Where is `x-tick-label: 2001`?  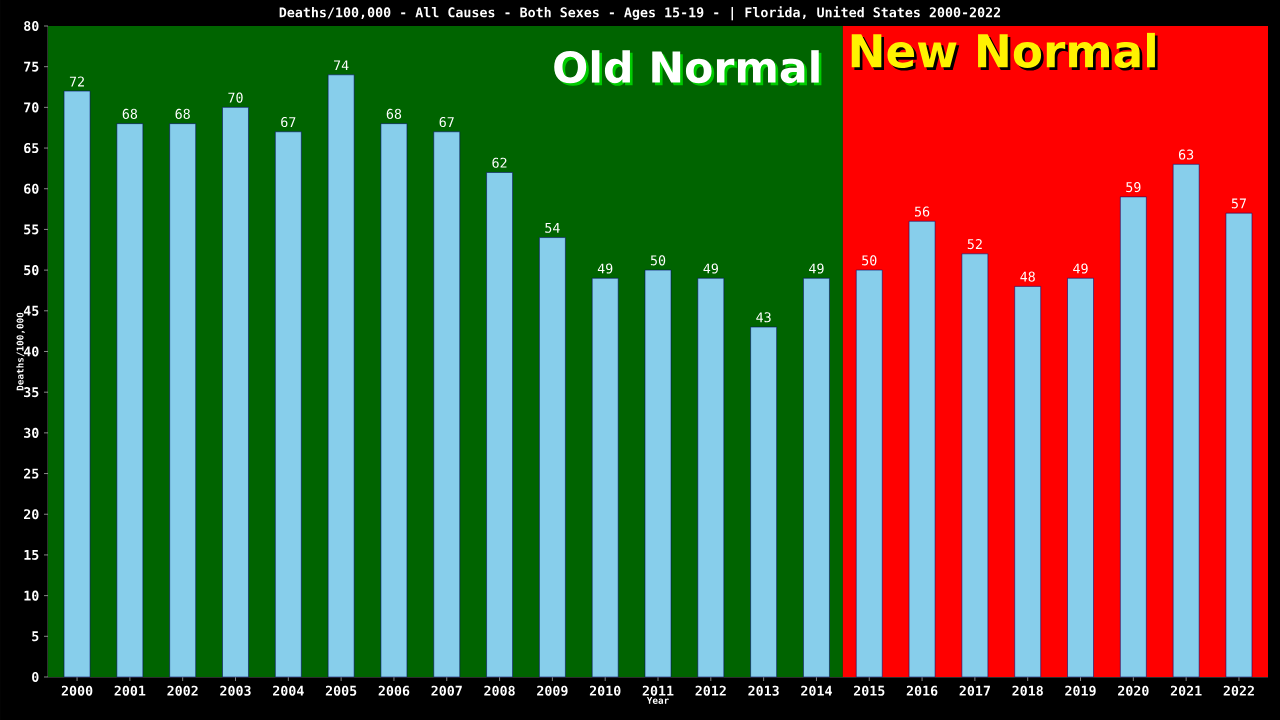
x-tick-label: 2001 is located at coordinates (130, 690).